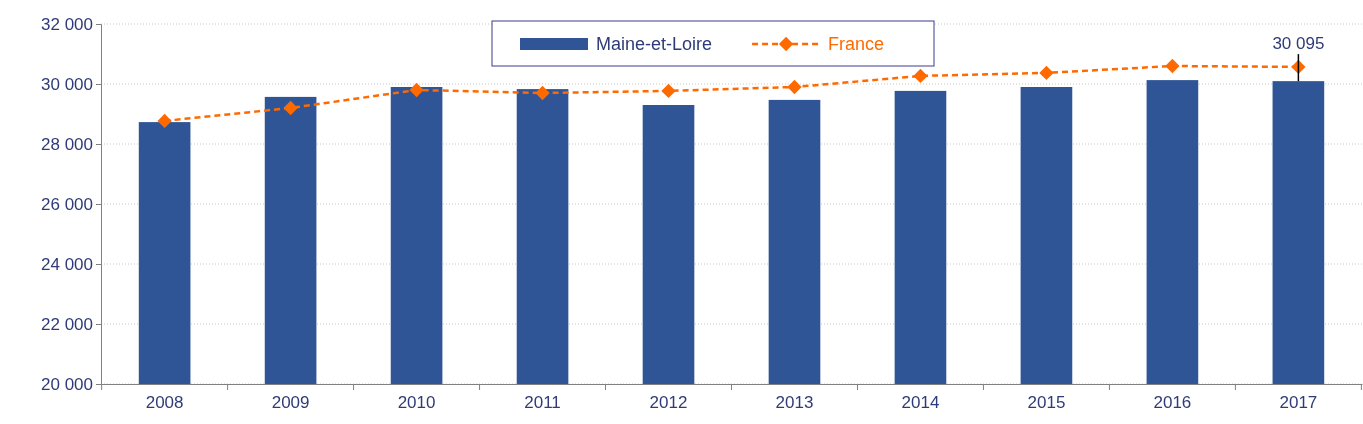 The width and height of the screenshot is (1363, 424). I want to click on y-tick-label: 30 000, so click(67, 84).